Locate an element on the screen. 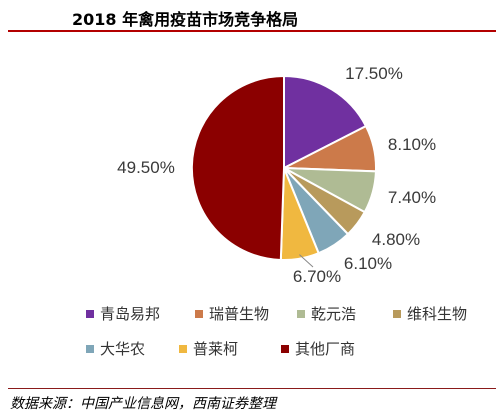 Image resolution: width=504 pixels, height=417 pixels. chart-title: 2018 年禽用疫苗市场竞争格局 is located at coordinates (185, 19).